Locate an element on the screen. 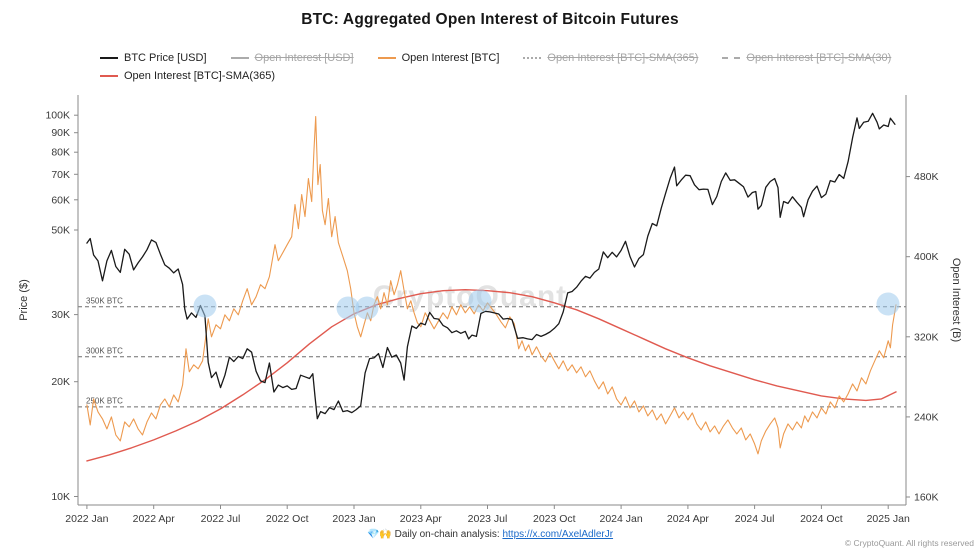 Image resolution: width=980 pixels, height=556 pixels. x-tick-label: 2023 Oct is located at coordinates (554, 519).